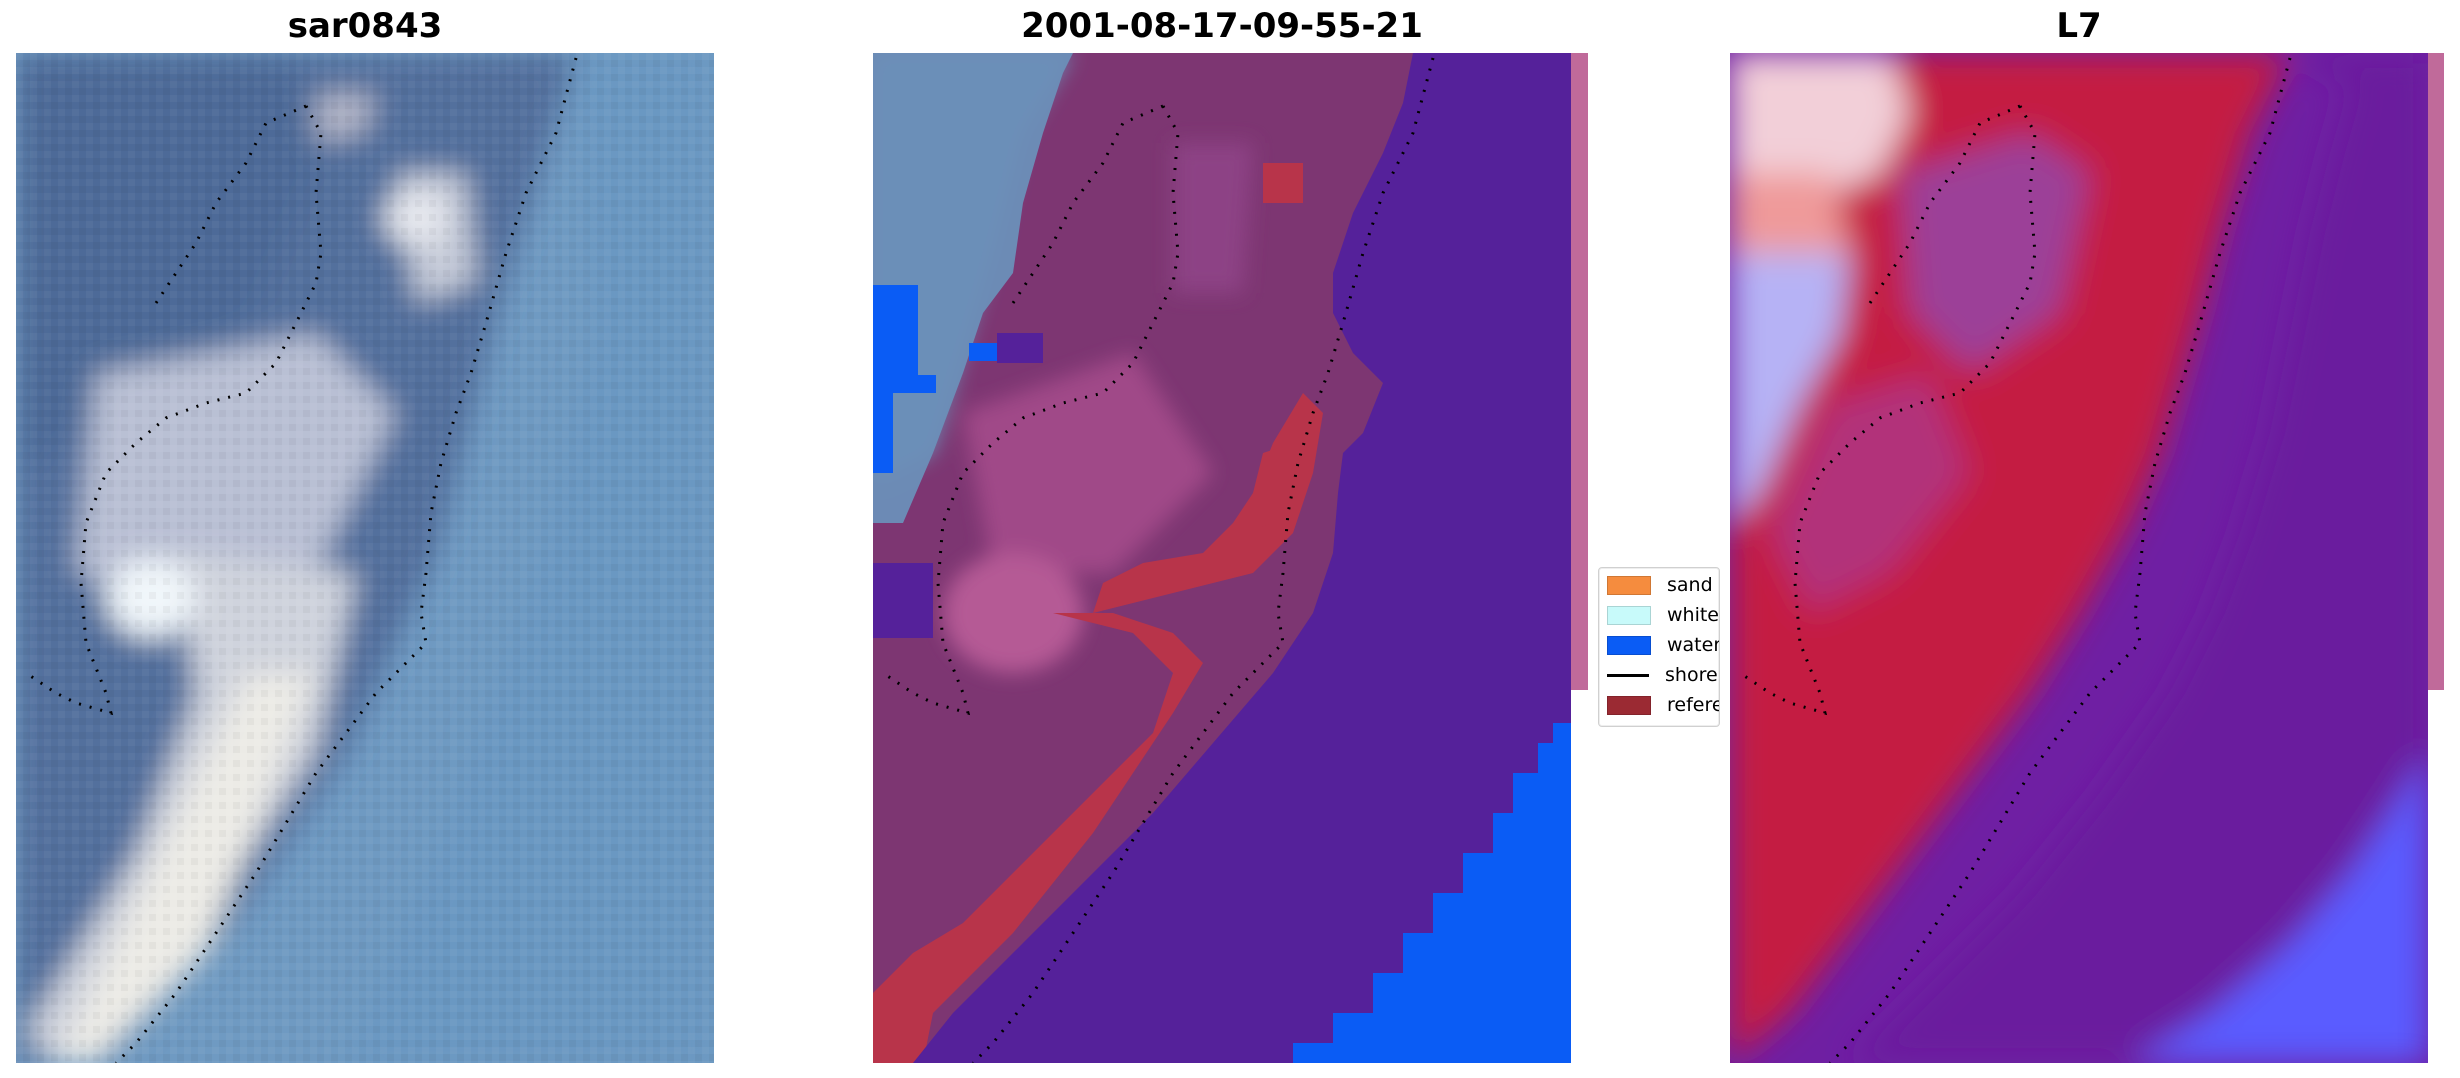 The image size is (2460, 1078). Describe the element at coordinates (1663, 645) in the screenshot. I see `legend-item-water: water` at that location.